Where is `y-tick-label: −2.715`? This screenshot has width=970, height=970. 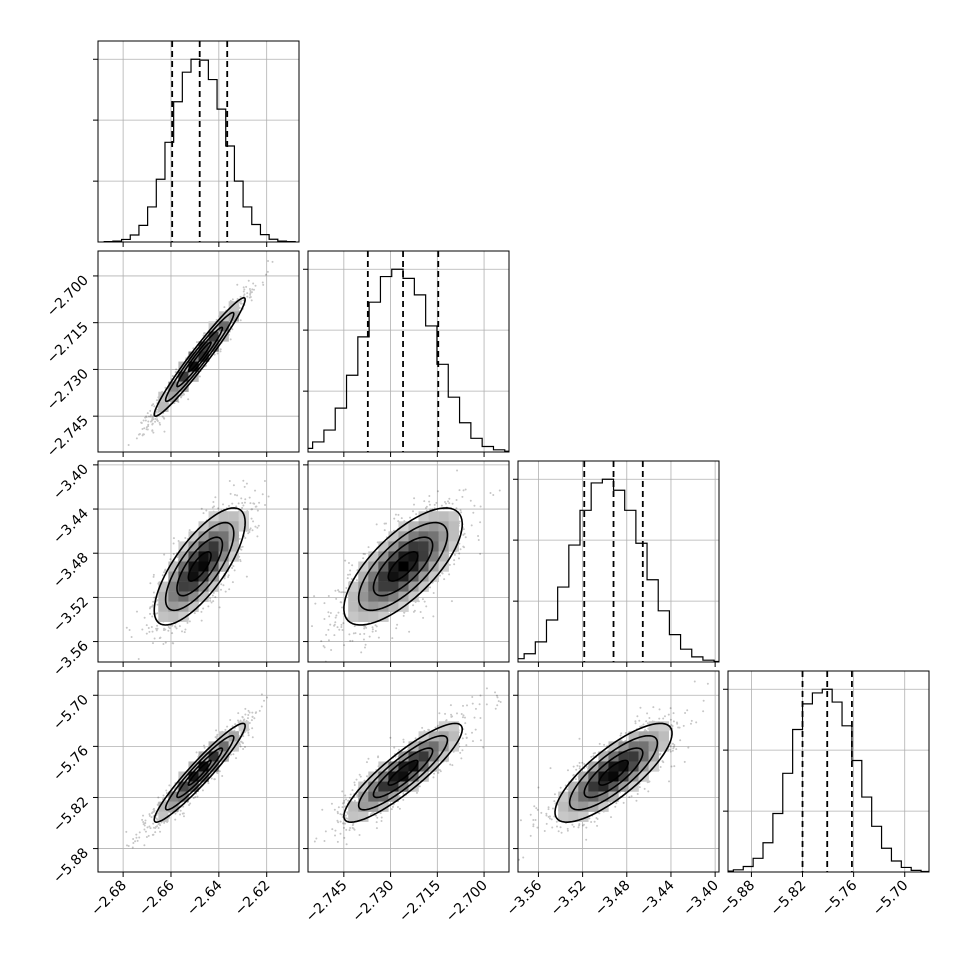 y-tick-label: −2.715 is located at coordinates (68, 343).